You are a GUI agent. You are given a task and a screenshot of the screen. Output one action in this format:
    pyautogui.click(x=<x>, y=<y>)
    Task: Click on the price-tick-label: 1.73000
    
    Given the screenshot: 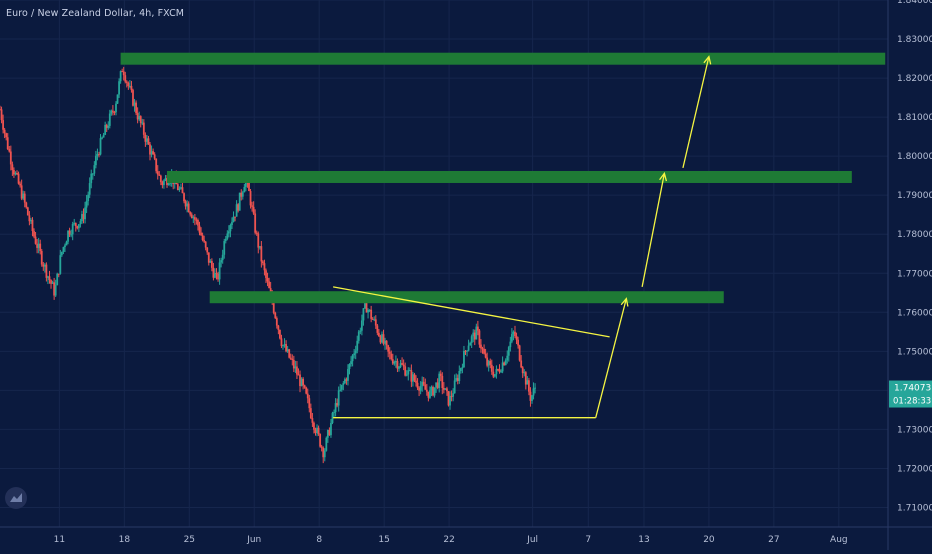 What is the action you would take?
    pyautogui.click(x=914, y=430)
    